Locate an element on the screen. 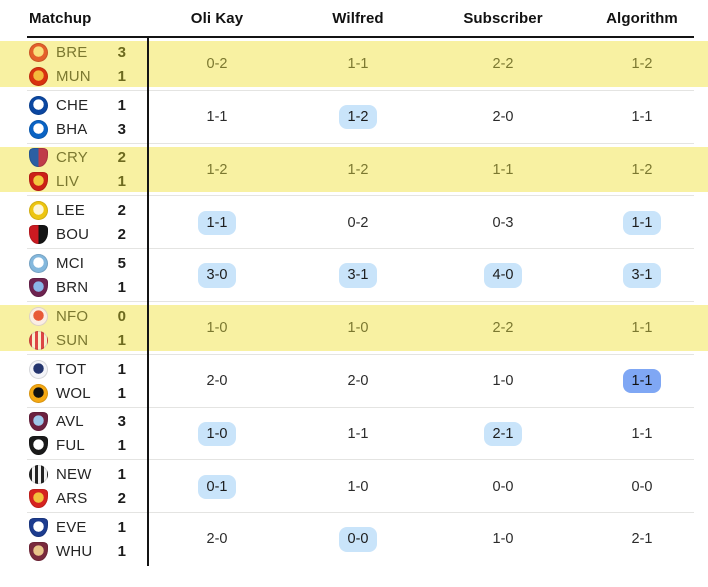 The width and height of the screenshot is (708, 587). prediction-cell-wilfred: 3-1 is located at coordinates (358, 275).